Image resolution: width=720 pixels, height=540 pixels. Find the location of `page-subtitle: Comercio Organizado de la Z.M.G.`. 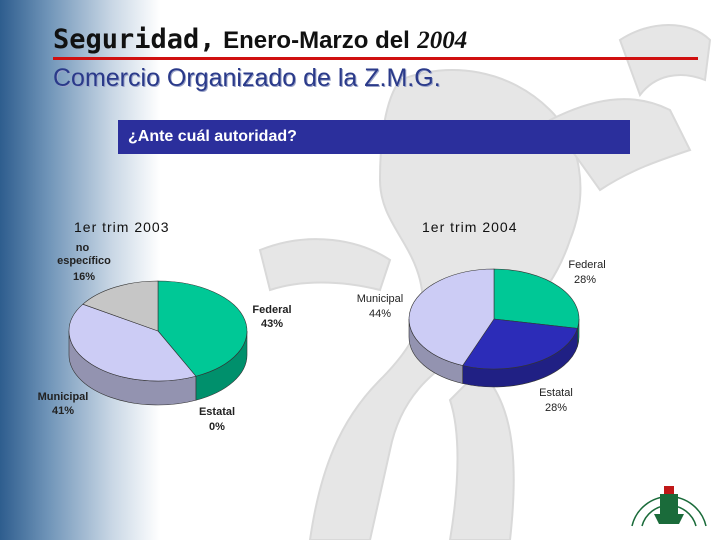

page-subtitle: Comercio Organizado de la Z.M.G. is located at coordinates (247, 78).